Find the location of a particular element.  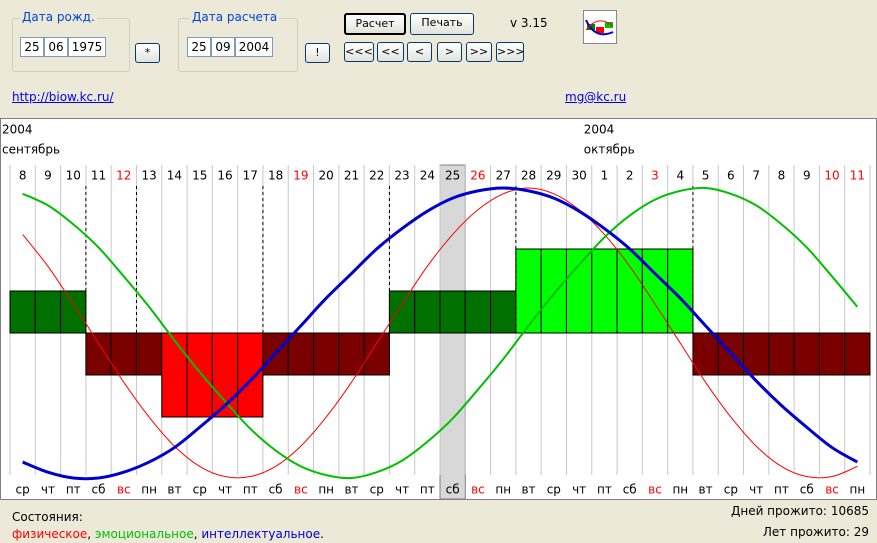

years-lived: Лет прожито: 29 is located at coordinates (816, 532).